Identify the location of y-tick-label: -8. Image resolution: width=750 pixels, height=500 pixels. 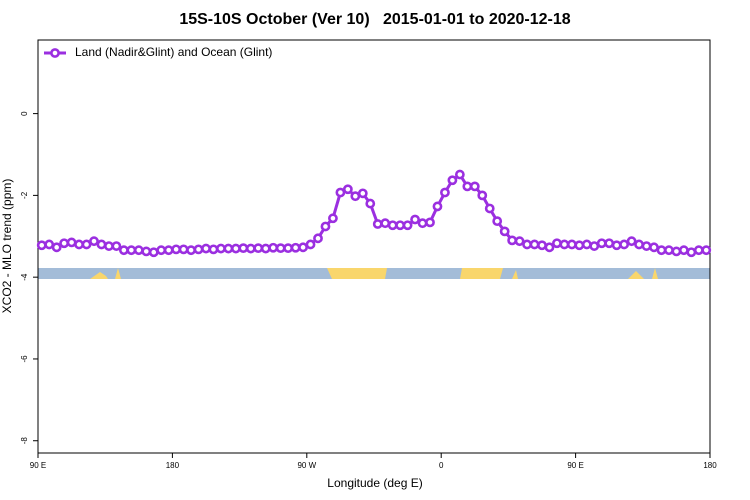
(24, 441).